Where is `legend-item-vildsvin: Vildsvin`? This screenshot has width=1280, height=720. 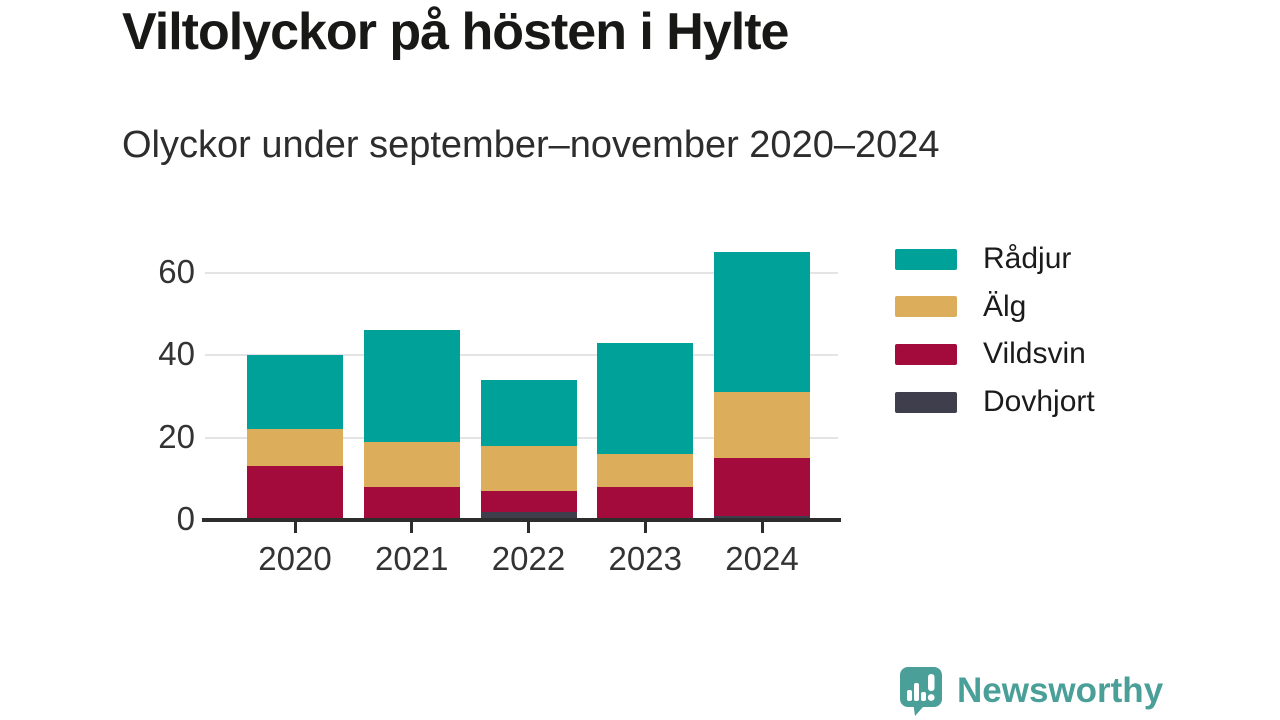
legend-item-vildsvin: Vildsvin is located at coordinates (990, 353).